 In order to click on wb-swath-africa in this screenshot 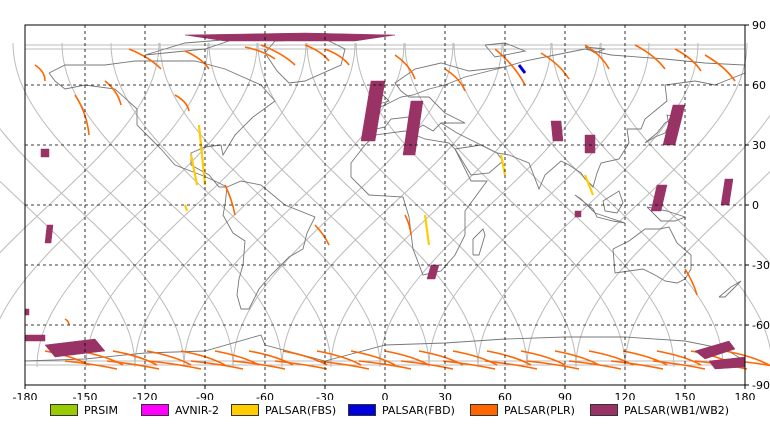, I will do `click(413, 128)`.